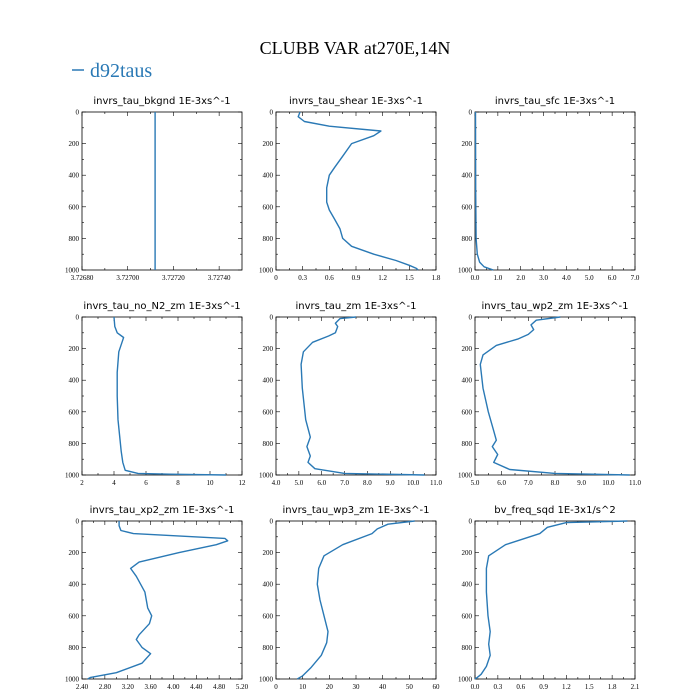 The width and height of the screenshot is (700, 700). Describe the element at coordinates (82, 278) in the screenshot. I see `x-tick-label: 3.72680` at that location.